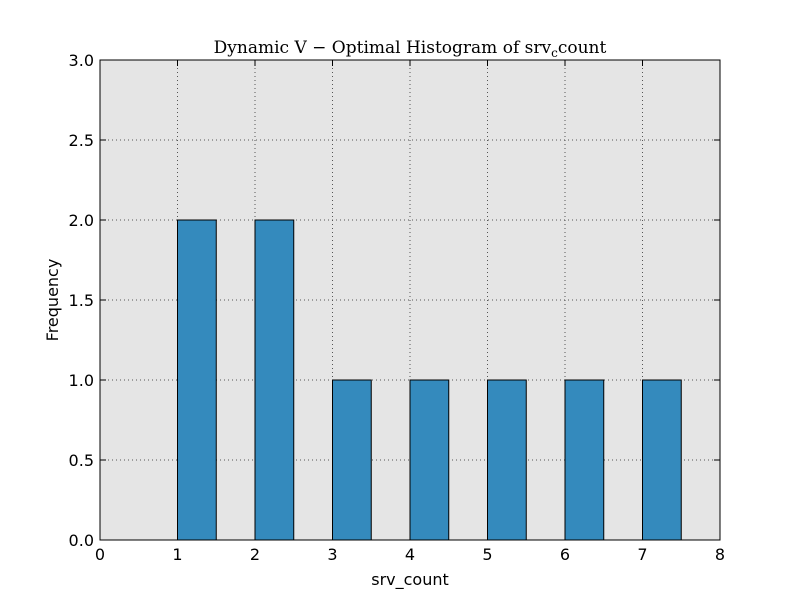 This screenshot has width=800, height=600. What do you see at coordinates (410, 580) in the screenshot?
I see `x-axis-label: srv_count` at bounding box center [410, 580].